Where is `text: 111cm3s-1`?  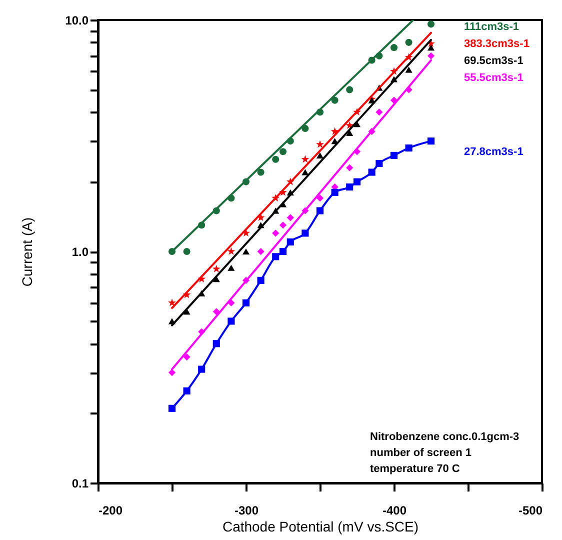
text: 111cm3s-1 is located at coordinates (492, 27).